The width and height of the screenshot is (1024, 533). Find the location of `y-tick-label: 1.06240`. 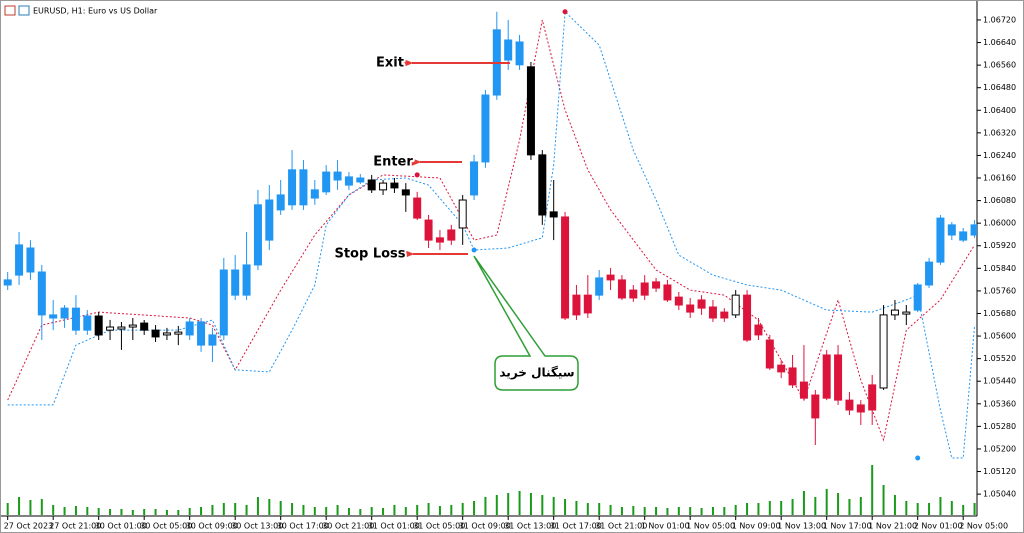

y-tick-label: 1.06240 is located at coordinates (999, 155).